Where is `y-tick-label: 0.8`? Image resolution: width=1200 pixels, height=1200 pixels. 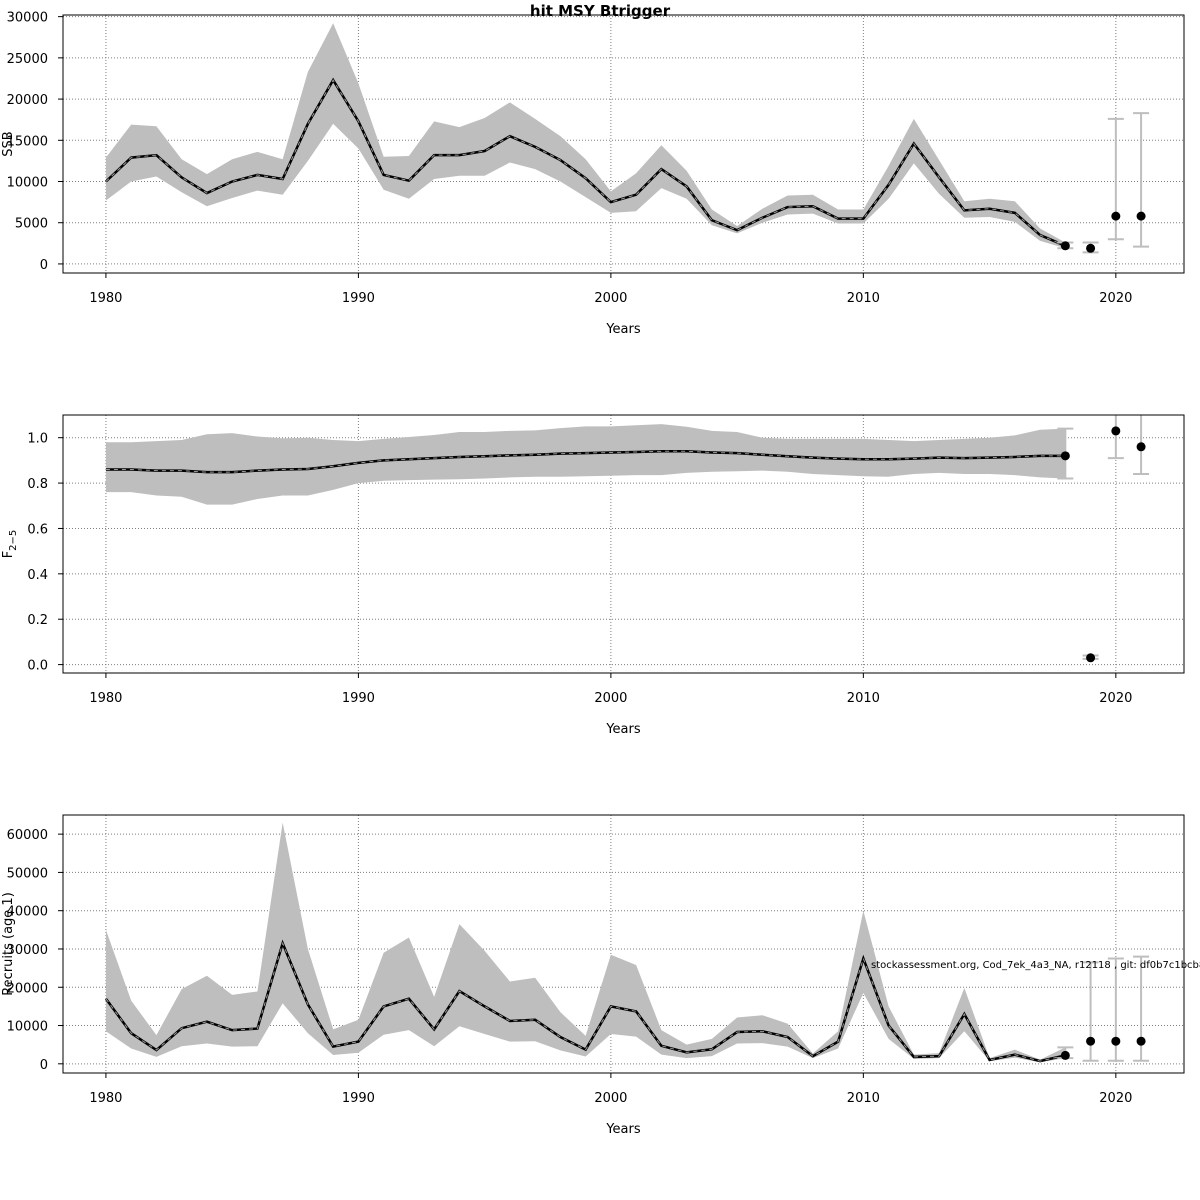 y-tick-label: 0.8 is located at coordinates (37, 484).